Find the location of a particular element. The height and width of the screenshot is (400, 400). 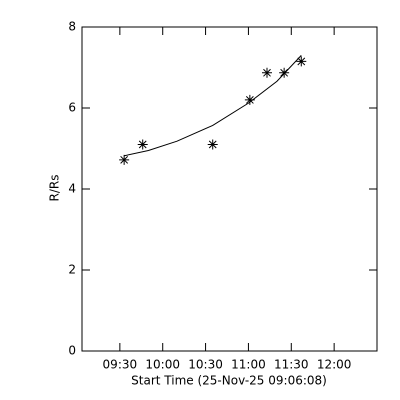

y-tick-label: 6 is located at coordinates (72, 108).